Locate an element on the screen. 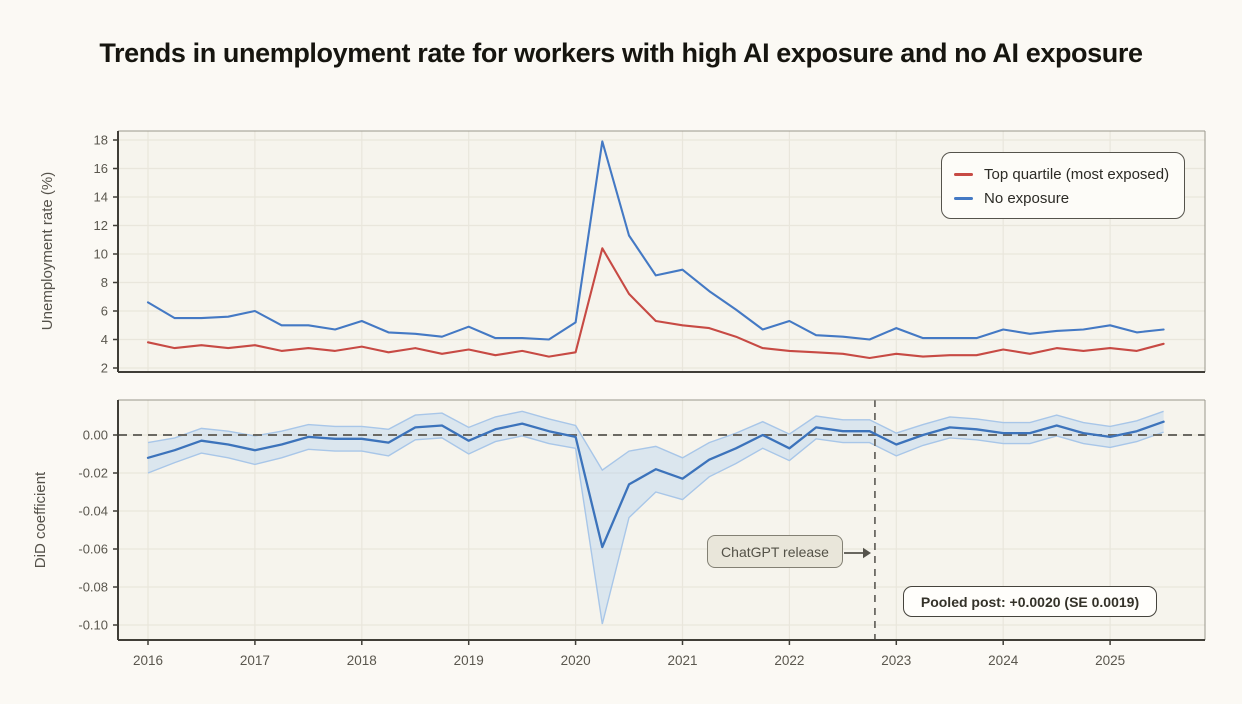 The height and width of the screenshot is (704, 1242). legend-label-top-quartile: Top quartile (most exposed) is located at coordinates (1077, 174).